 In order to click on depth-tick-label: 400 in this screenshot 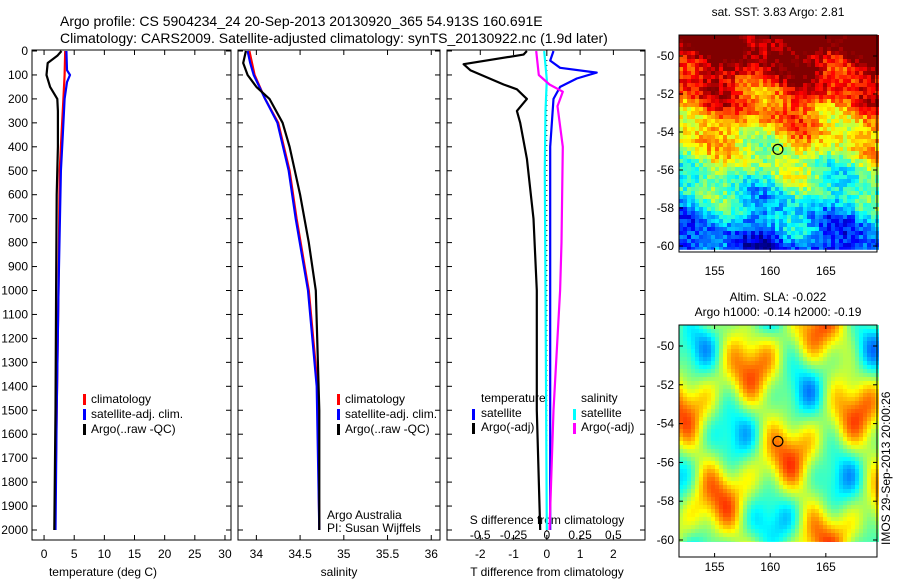, I will do `click(18, 147)`.